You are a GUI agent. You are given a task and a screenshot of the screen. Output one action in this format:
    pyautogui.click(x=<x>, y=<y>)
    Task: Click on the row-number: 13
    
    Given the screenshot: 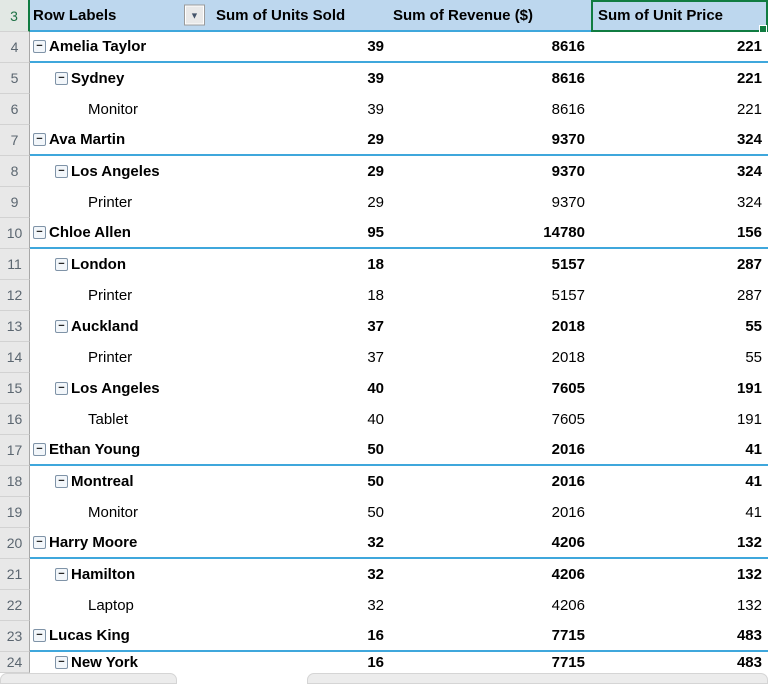 What is the action you would take?
    pyautogui.click(x=15, y=326)
    